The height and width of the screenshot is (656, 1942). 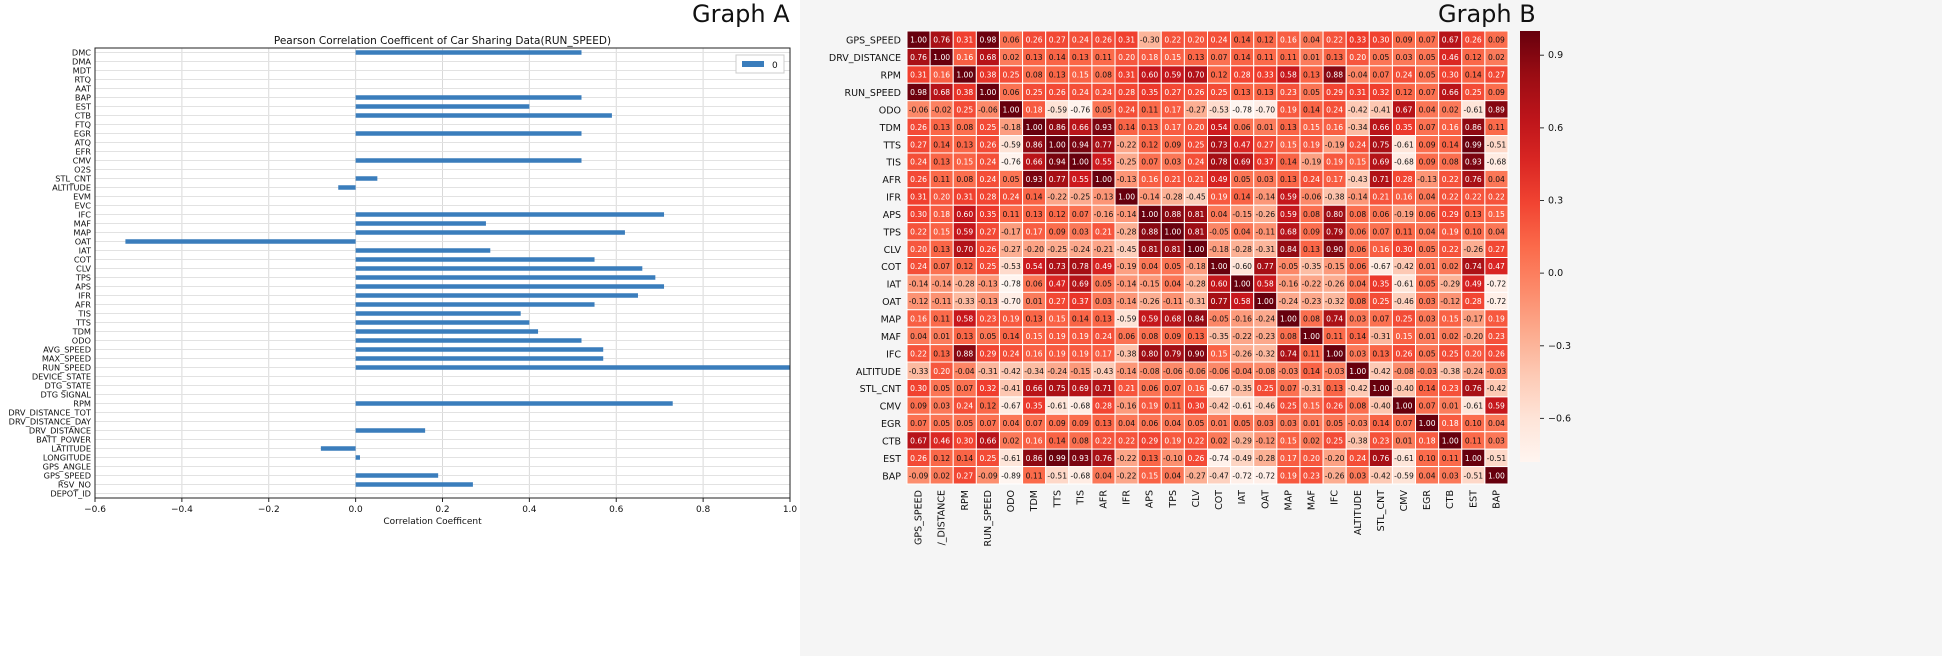 What do you see at coordinates (1242, 266) in the screenshot?
I see `heatmap-value: -0.60` at bounding box center [1242, 266].